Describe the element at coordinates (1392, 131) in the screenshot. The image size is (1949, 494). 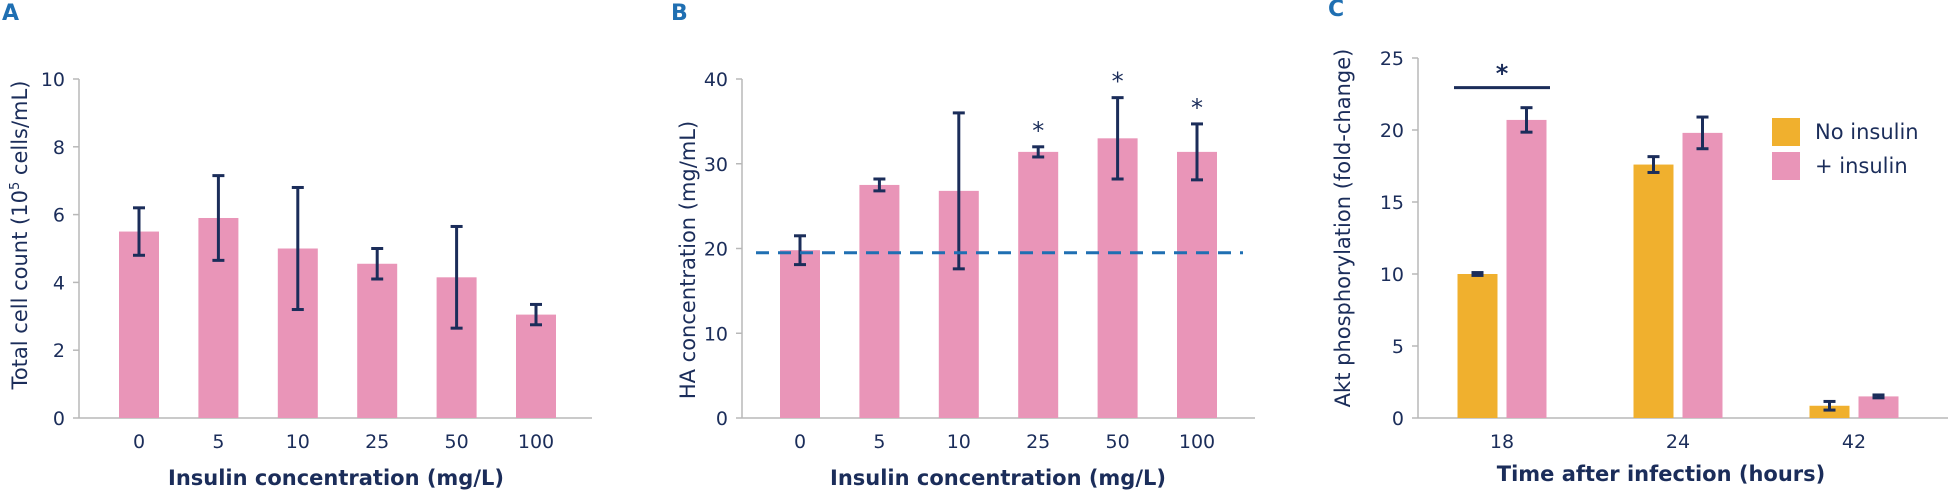
I see `panel-c-y-tick-label-4: 20` at that location.